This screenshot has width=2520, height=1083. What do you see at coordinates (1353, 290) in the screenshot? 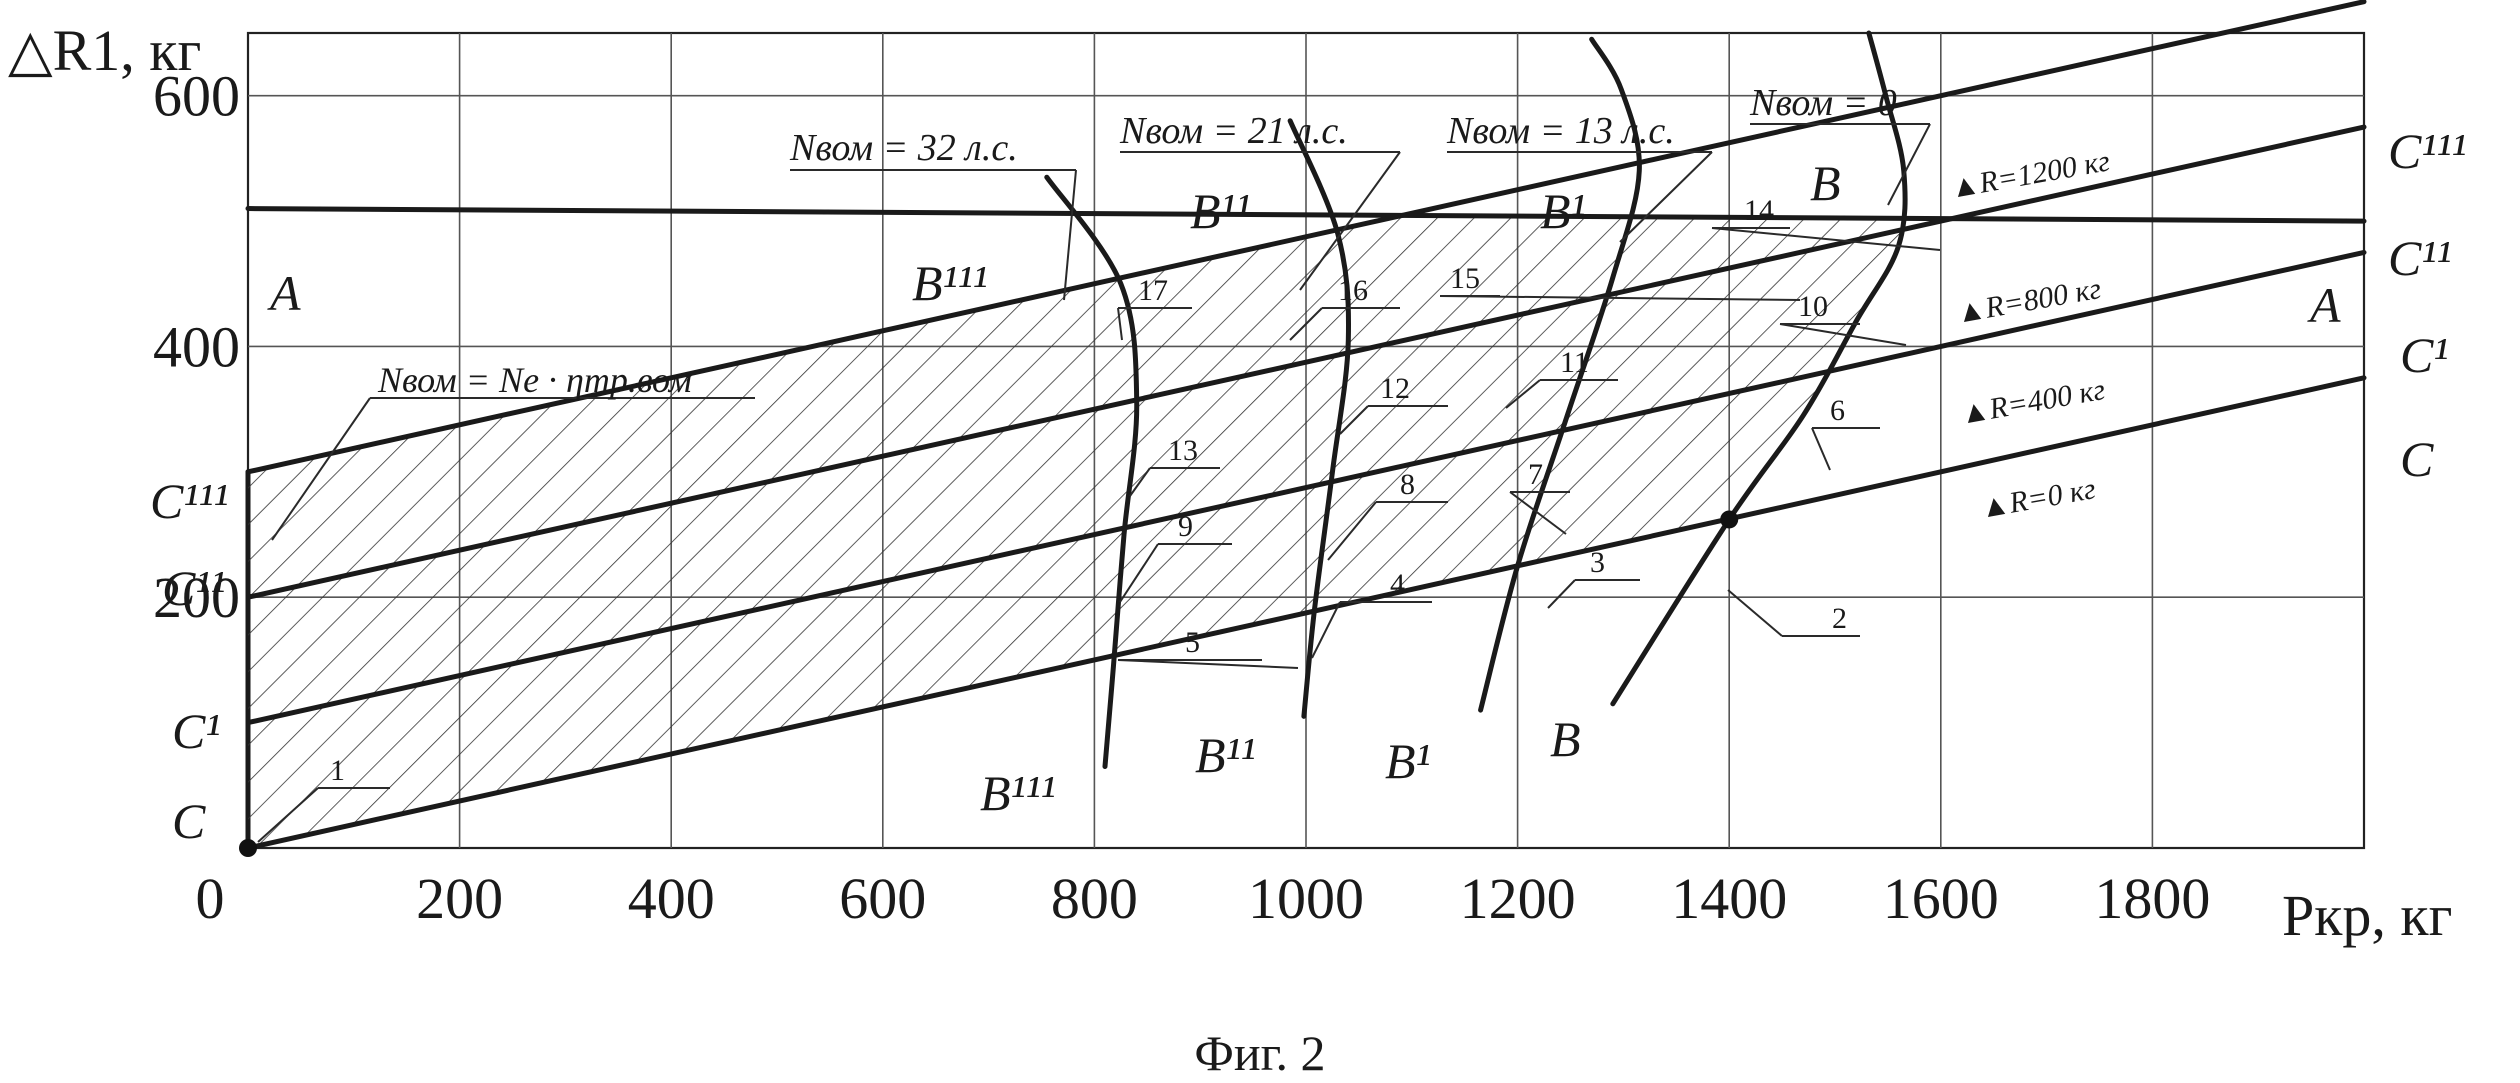
I see `number-label-16: 16` at bounding box center [1353, 290].